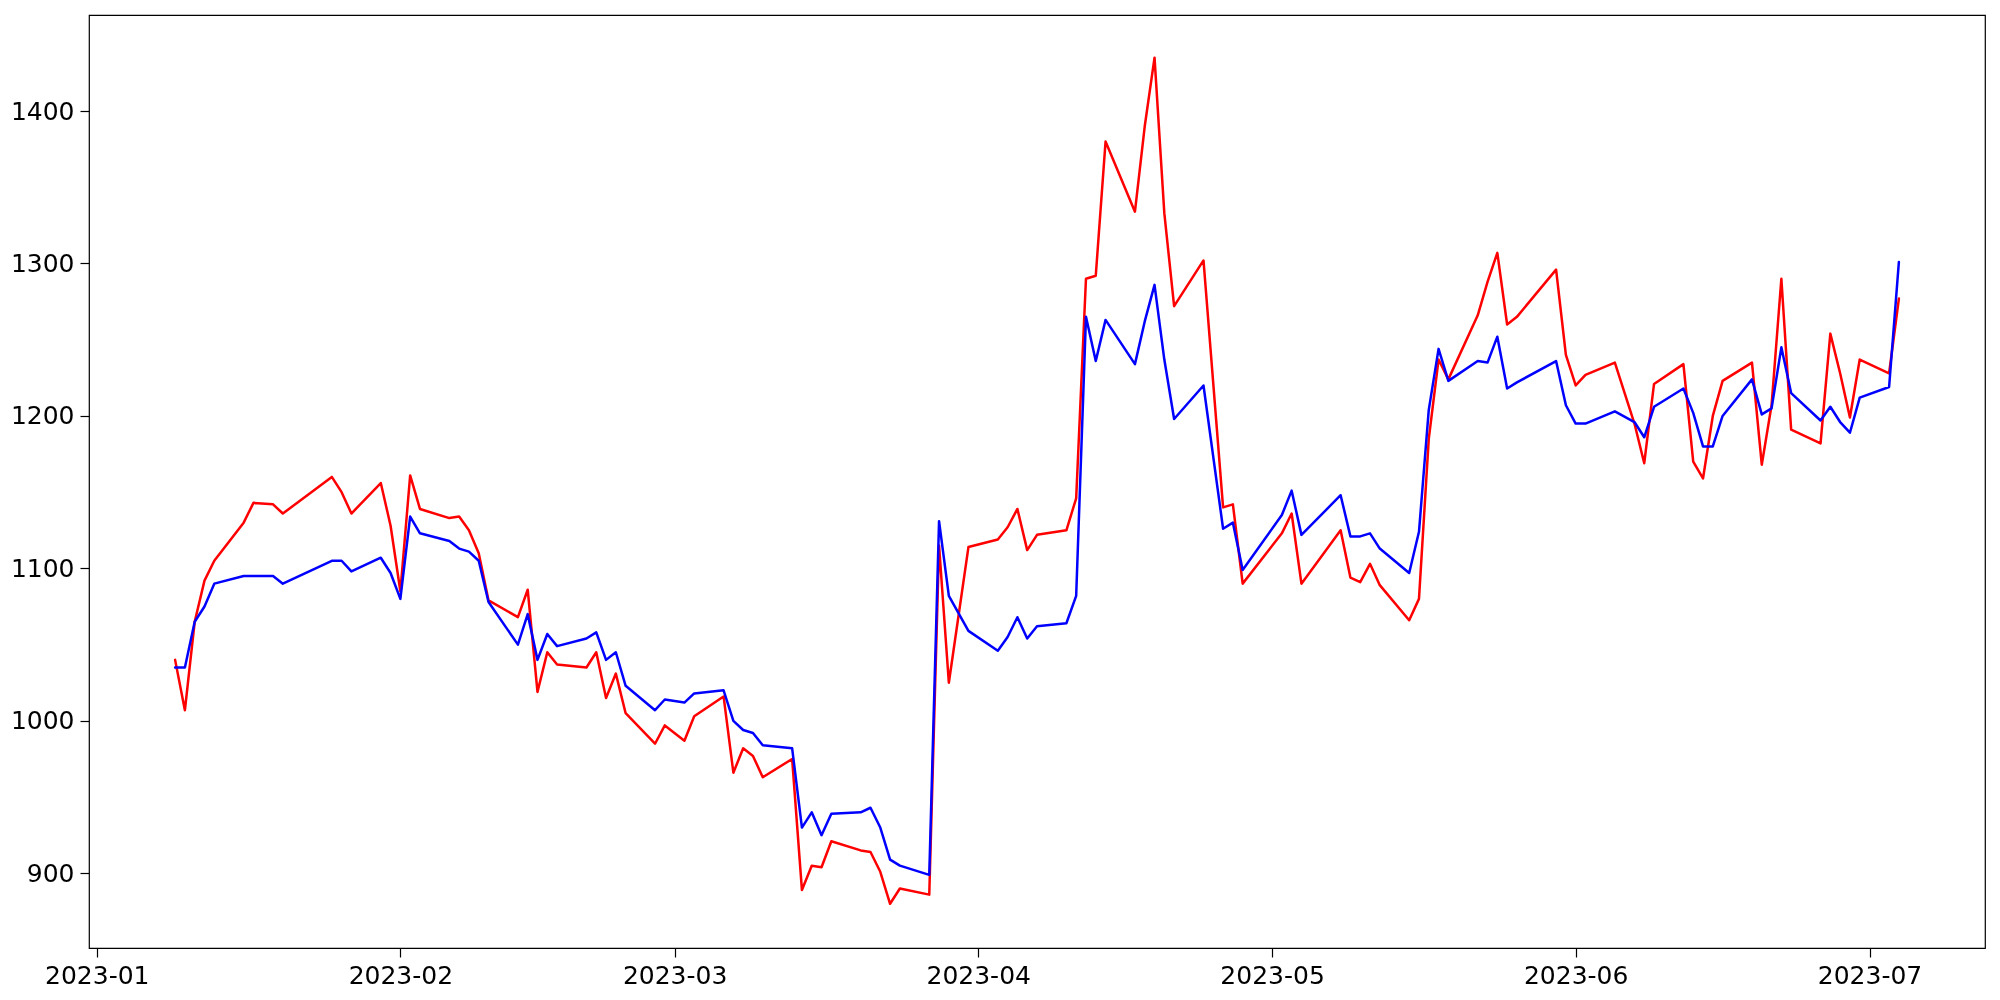 The height and width of the screenshot is (1000, 2000). Describe the element at coordinates (42, 263) in the screenshot. I see `y-tick-label: 1300` at that location.